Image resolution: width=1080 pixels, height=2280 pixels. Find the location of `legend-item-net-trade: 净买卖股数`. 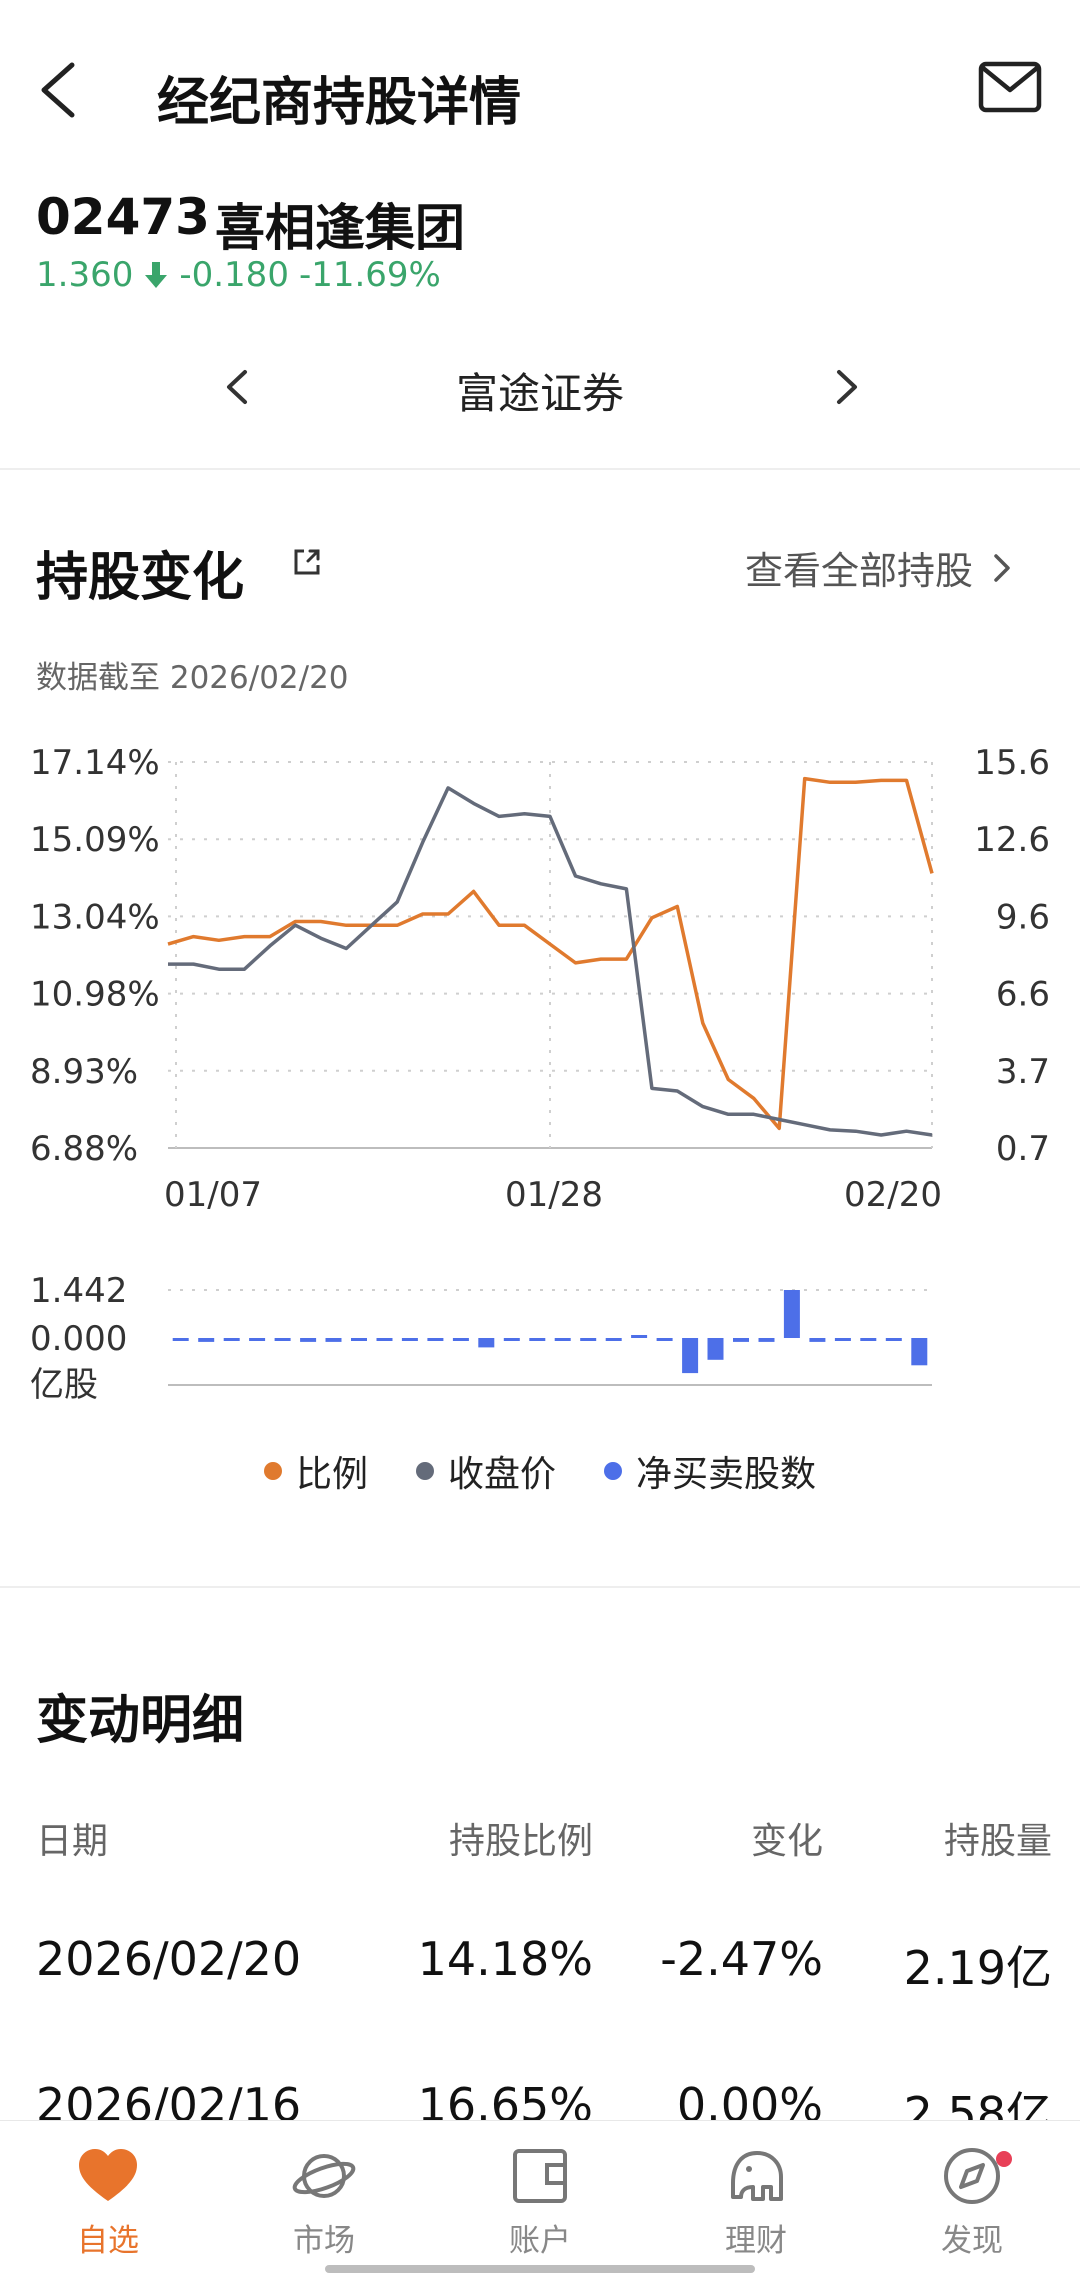

legend-item-net-trade: 净买卖股数 is located at coordinates (710, 1471).